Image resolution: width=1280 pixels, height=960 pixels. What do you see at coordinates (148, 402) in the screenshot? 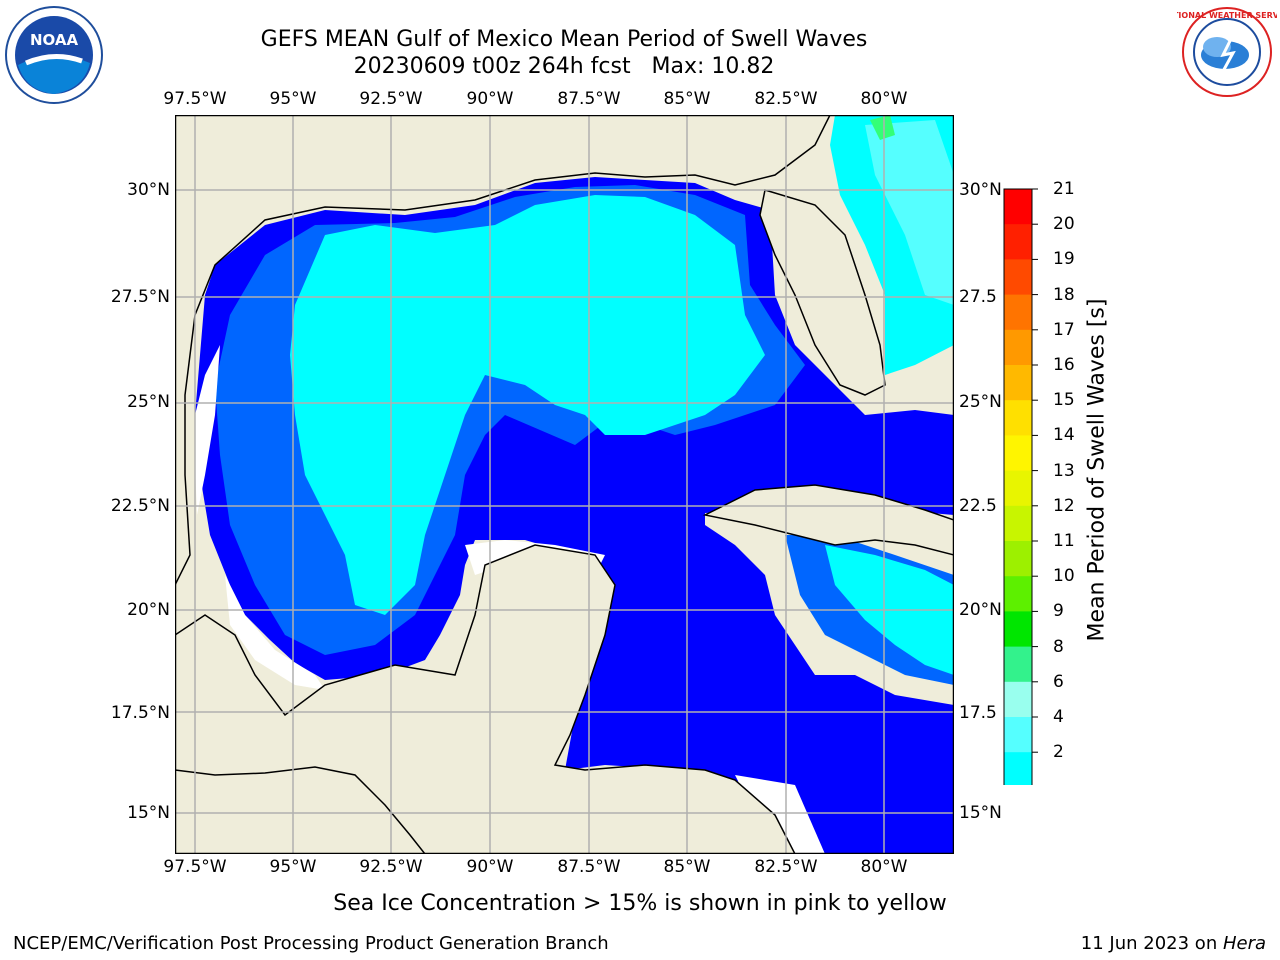
I see `lat-label-left: 25°N` at bounding box center [148, 402].